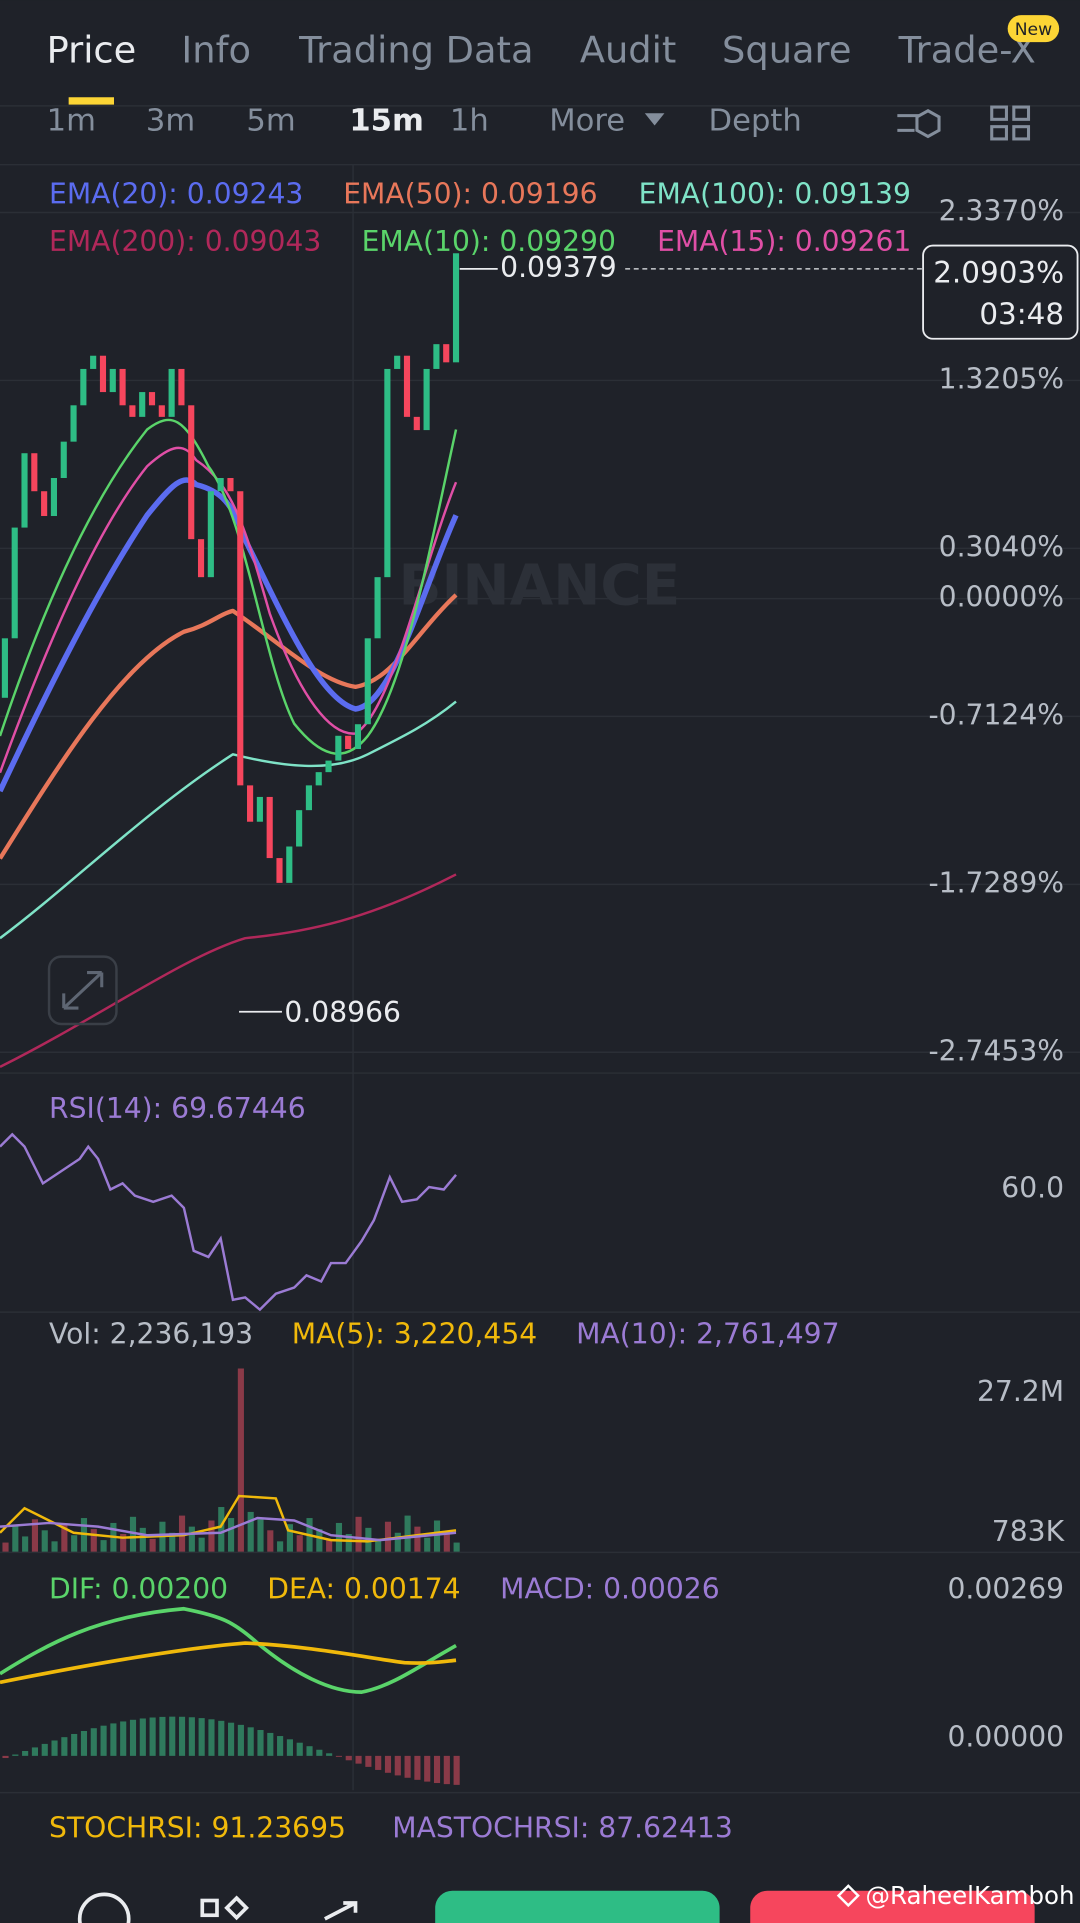 This screenshot has height=1923, width=1080. Describe the element at coordinates (1010, 123) in the screenshot. I see `layout-icon` at that location.